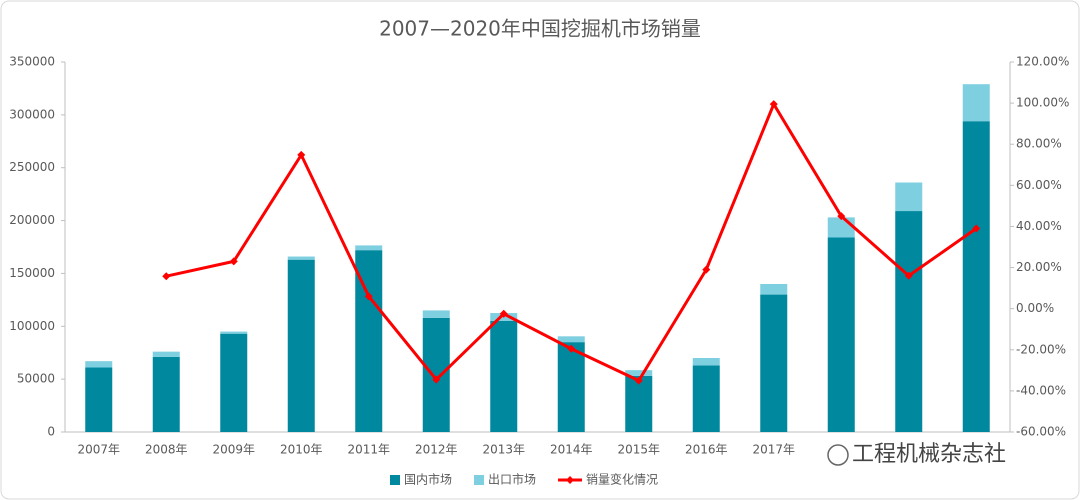 The image size is (1080, 500). What do you see at coordinates (51, 432) in the screenshot?
I see `y-tick-label: 0` at bounding box center [51, 432].